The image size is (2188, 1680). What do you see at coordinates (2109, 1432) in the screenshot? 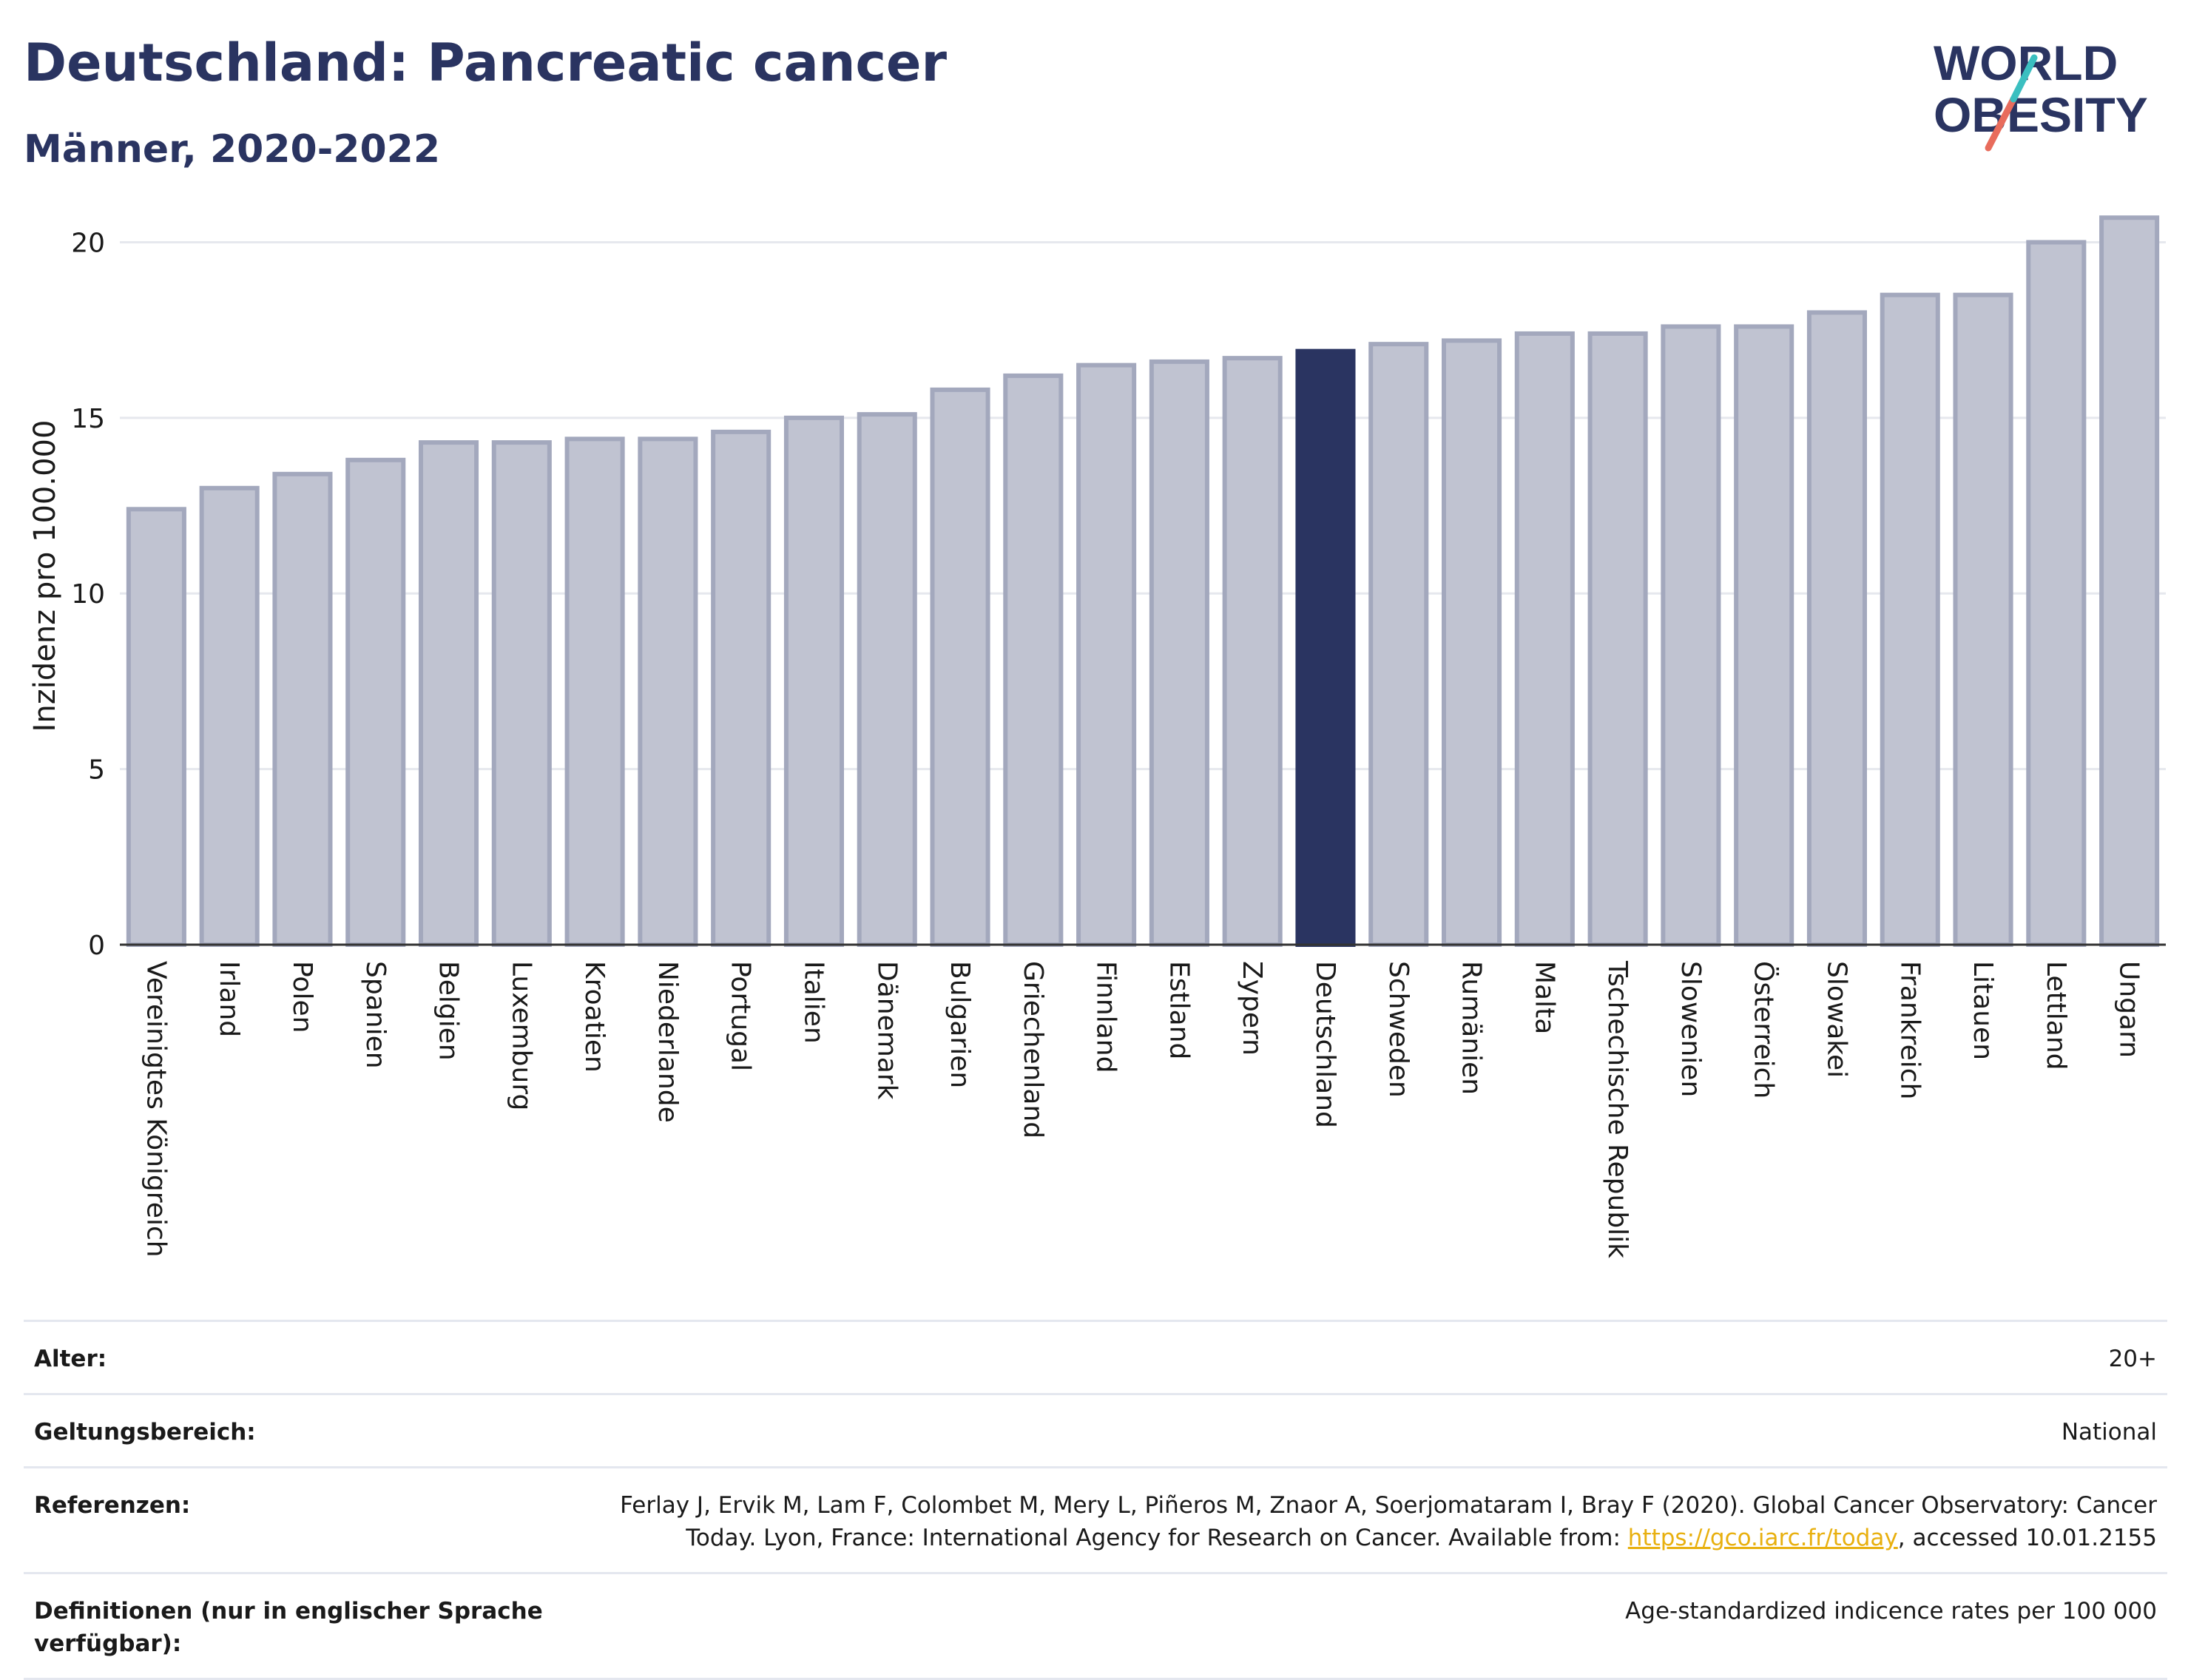
I see `meta-value: National` at bounding box center [2109, 1432].